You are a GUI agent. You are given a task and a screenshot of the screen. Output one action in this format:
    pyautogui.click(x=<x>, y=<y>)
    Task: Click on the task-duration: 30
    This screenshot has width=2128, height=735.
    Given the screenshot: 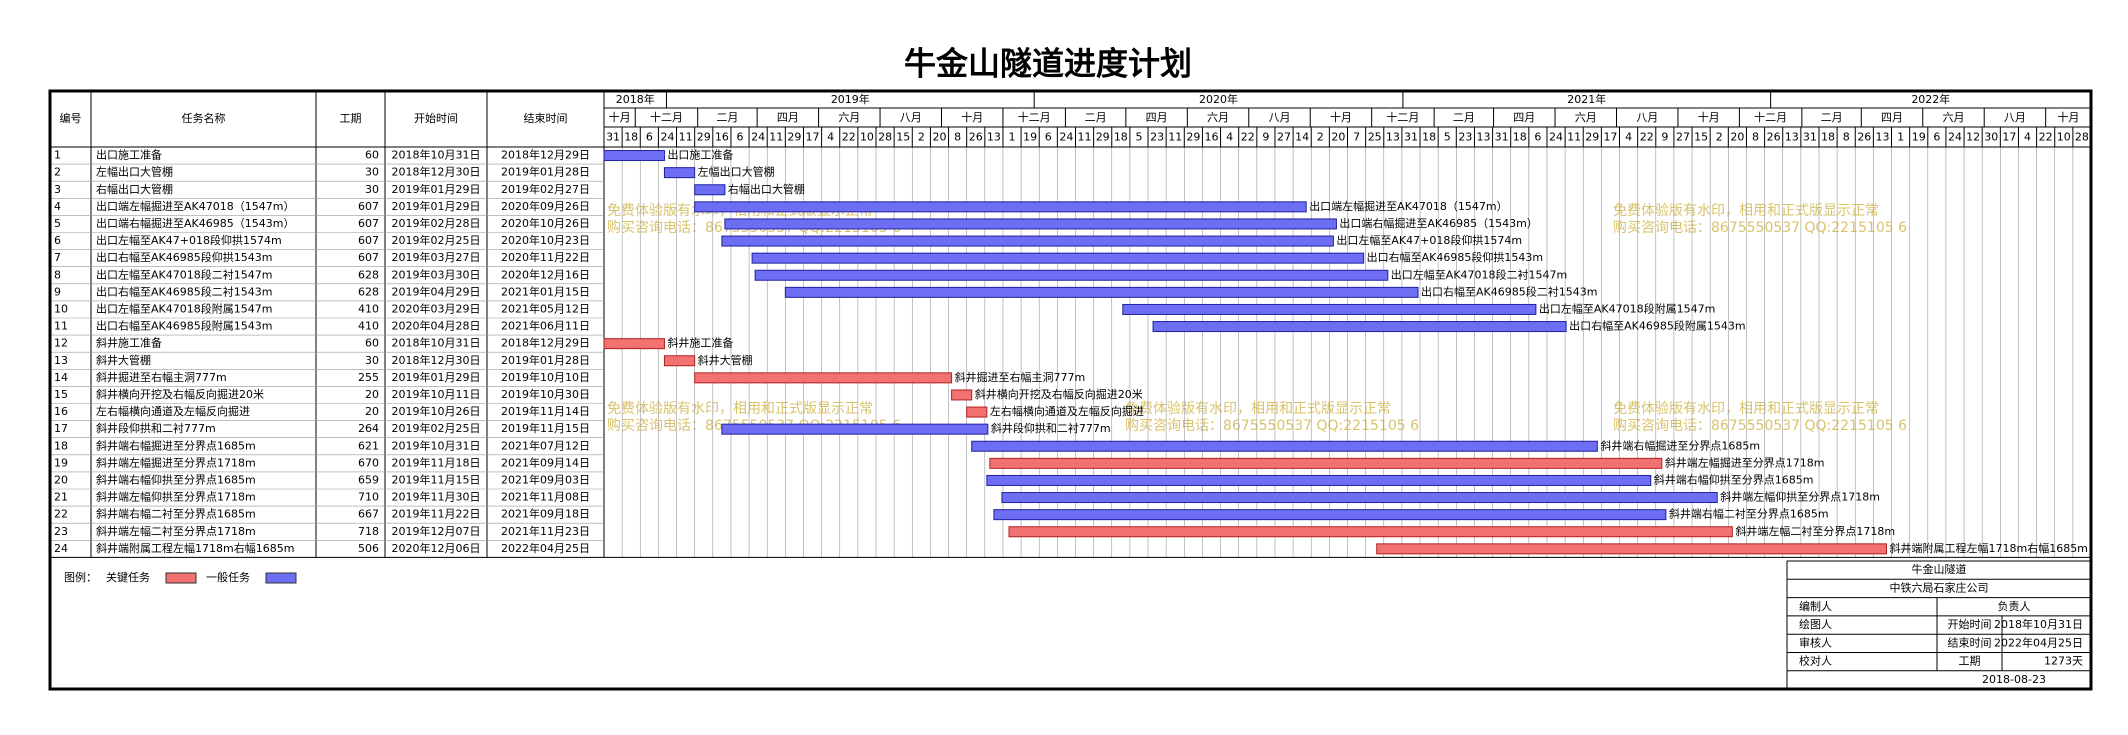 What is the action you would take?
    pyautogui.click(x=372, y=172)
    